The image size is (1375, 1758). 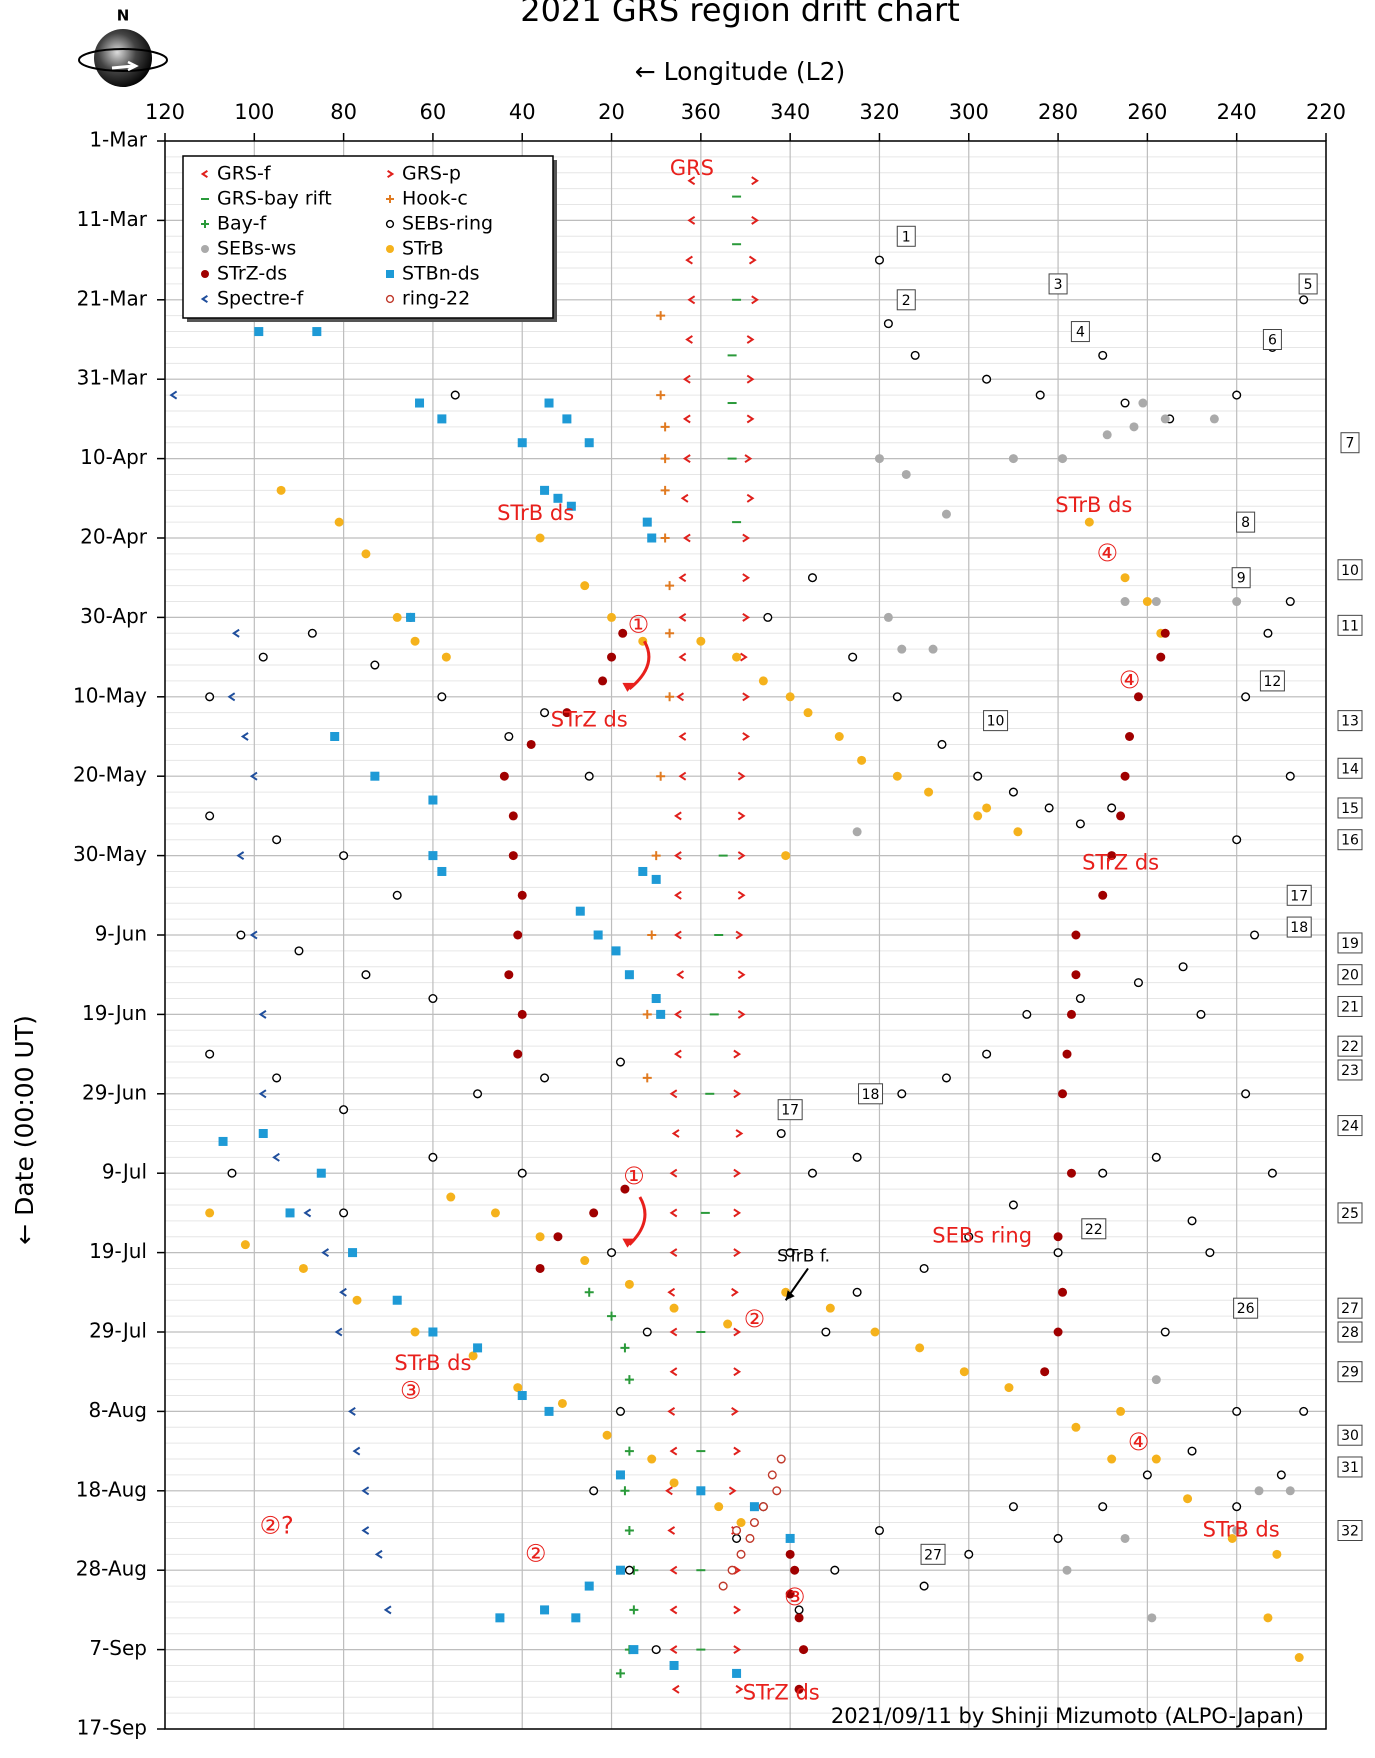 I want to click on y-tick-label: 10-Apr, so click(x=114, y=457).